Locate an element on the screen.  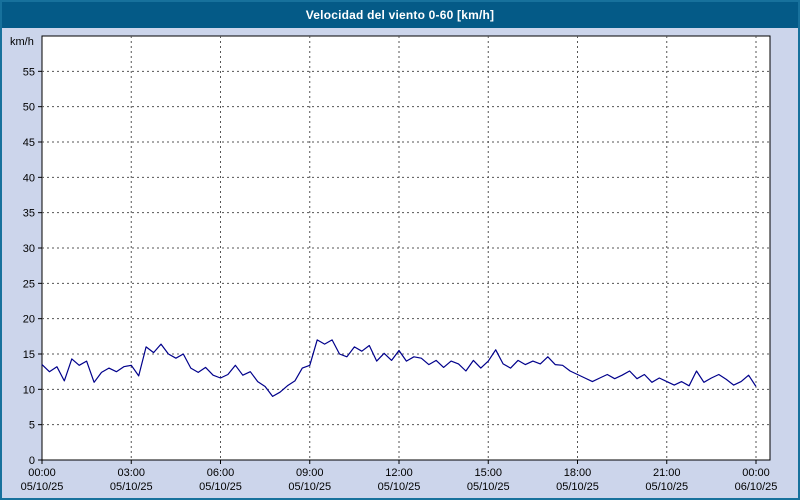
y-axis-labels: 0 5 10 15 20 25 30 35 40 45 50 55 is located at coordinates (29, 266).